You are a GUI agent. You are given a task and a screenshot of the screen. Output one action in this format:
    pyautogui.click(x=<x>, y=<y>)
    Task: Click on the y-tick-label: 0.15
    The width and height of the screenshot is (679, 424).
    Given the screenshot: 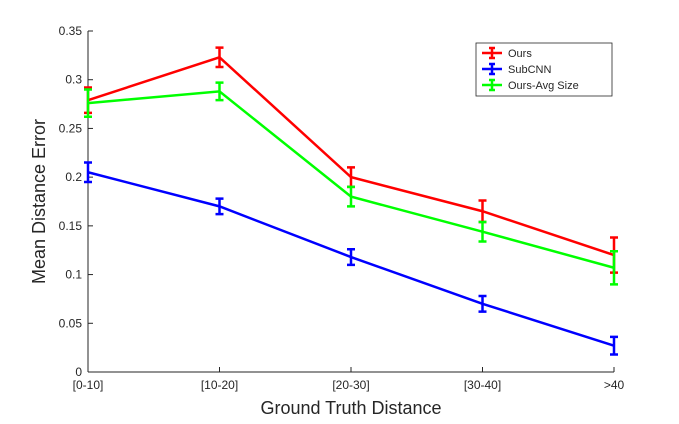 What is the action you would take?
    pyautogui.click(x=71, y=226)
    